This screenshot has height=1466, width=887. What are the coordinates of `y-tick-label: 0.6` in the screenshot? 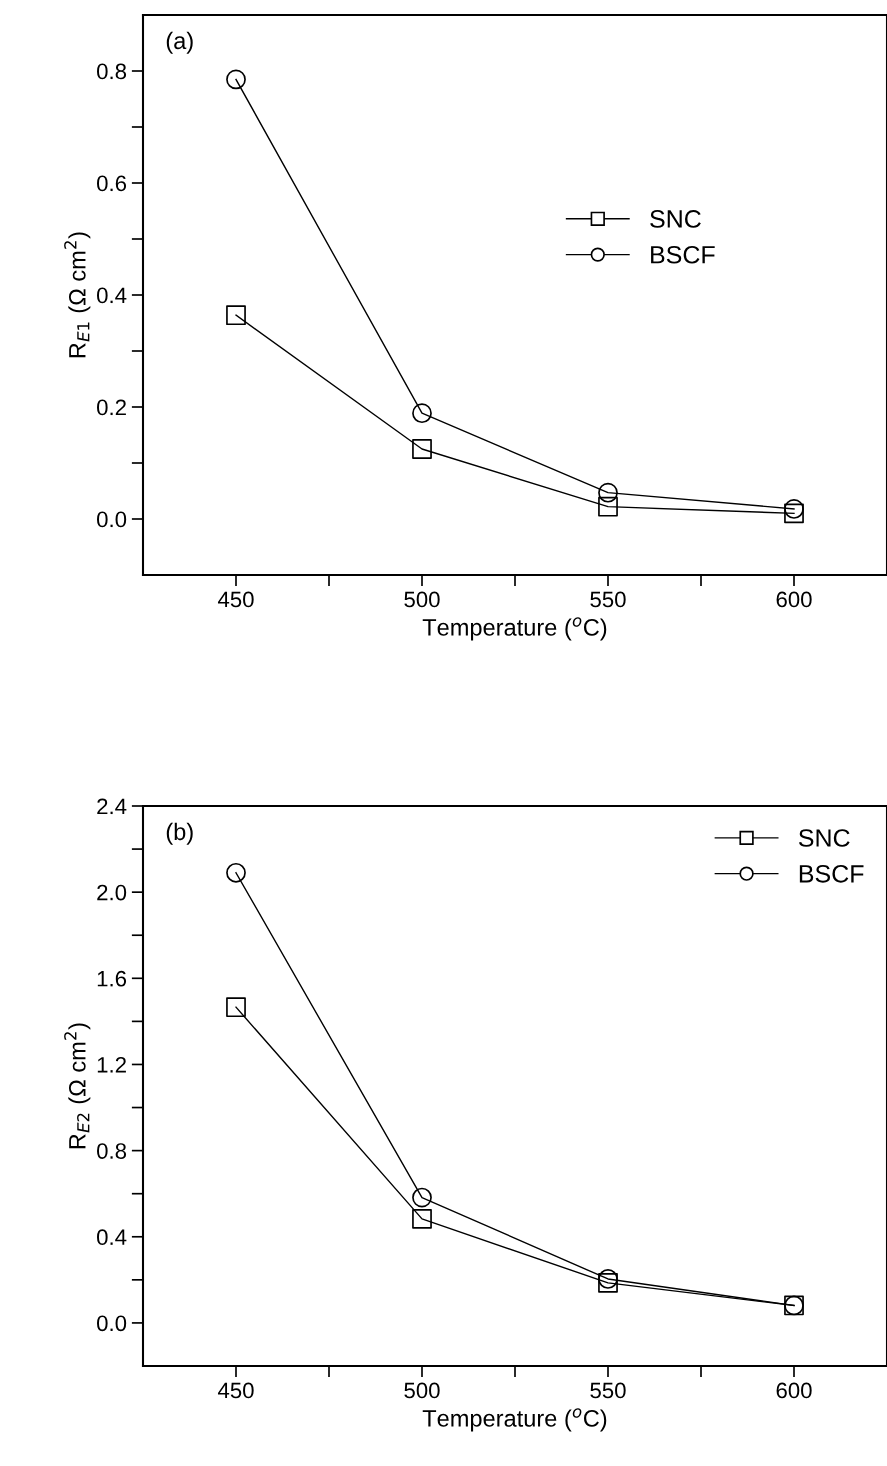 It's located at (112, 183).